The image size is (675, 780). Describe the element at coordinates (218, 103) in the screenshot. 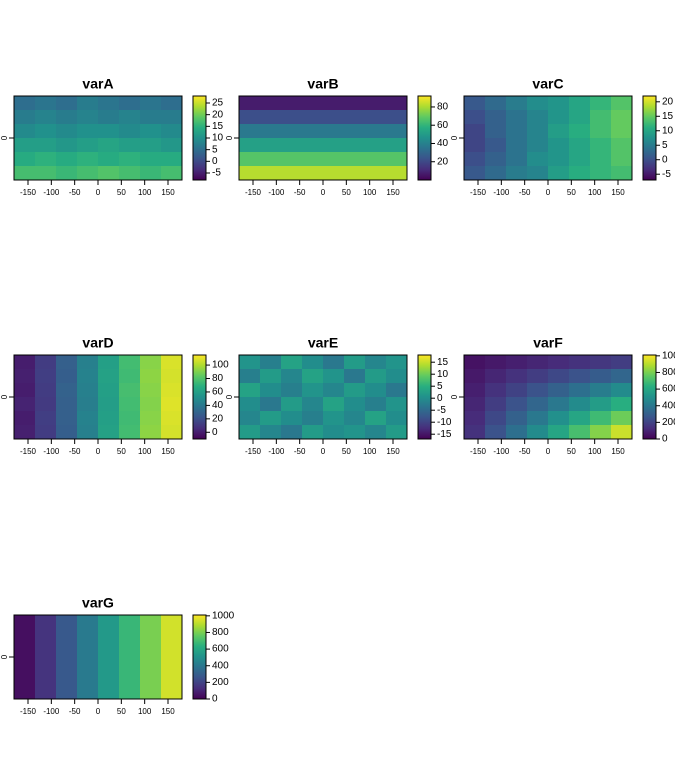

I see `colorbar-tick-label: 25` at that location.